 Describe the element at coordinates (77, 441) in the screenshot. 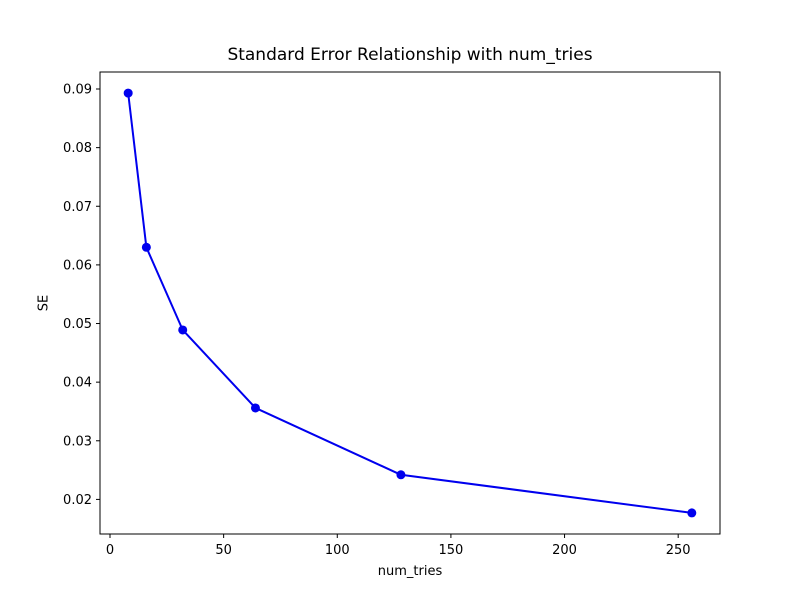

I see `y-tick-label: 0.03` at that location.